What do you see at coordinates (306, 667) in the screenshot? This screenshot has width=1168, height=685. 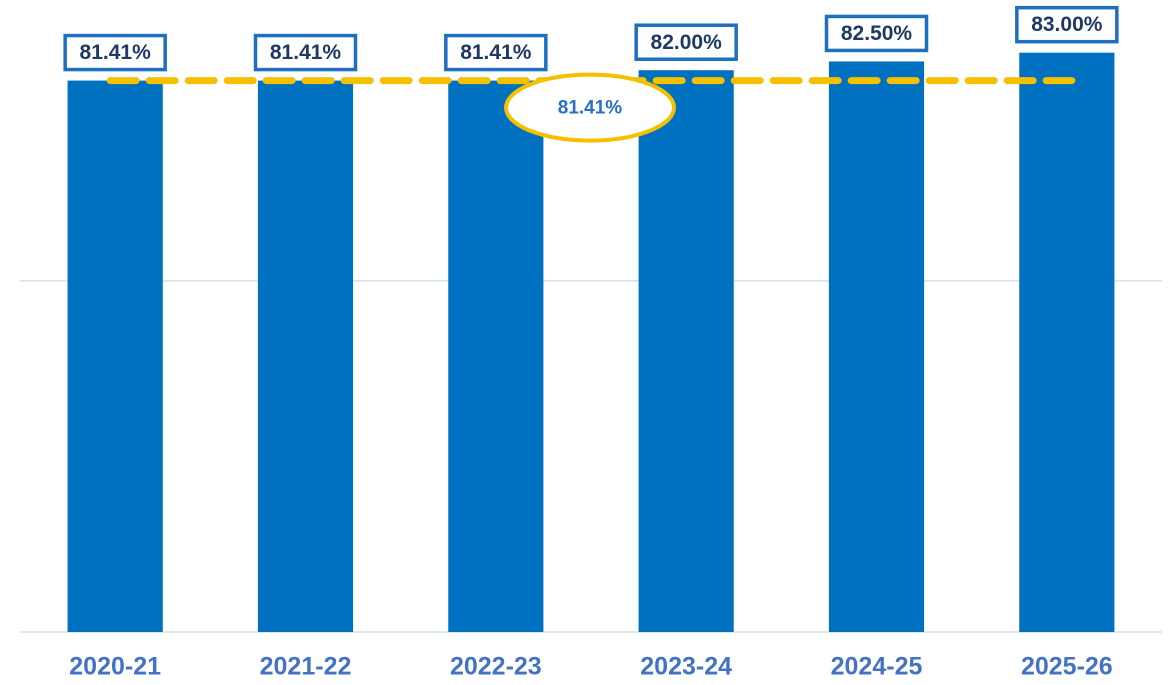 I see `x-tick-label: 2021-22` at bounding box center [306, 667].